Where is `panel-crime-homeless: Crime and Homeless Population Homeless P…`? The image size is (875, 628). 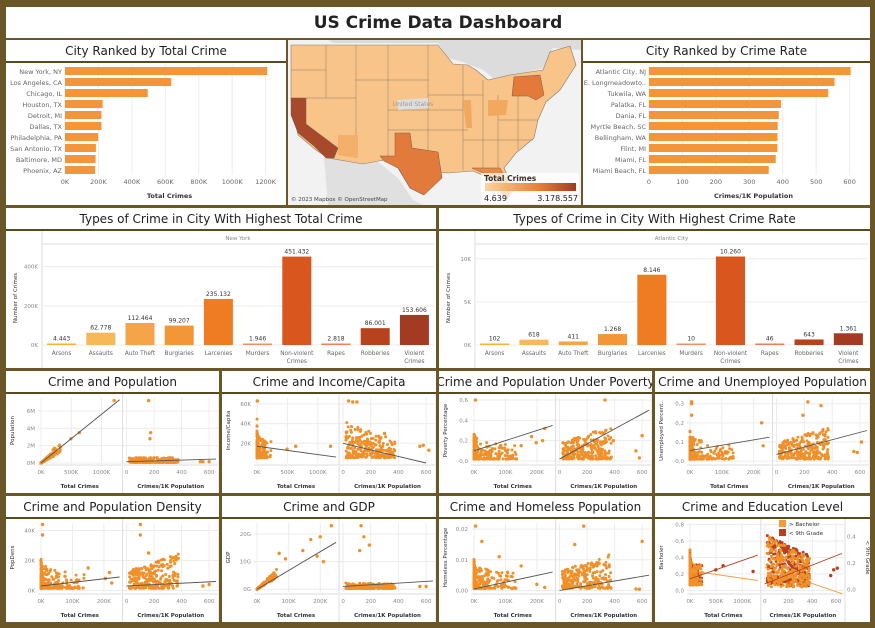
panel-crime-homeless: Crime and Homeless Population Homeless P… is located at coordinates (545, 559).